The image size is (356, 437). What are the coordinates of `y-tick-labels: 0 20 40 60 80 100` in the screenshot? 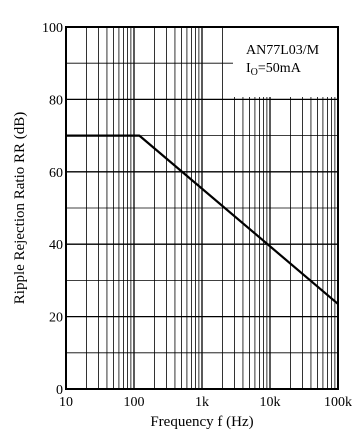 It's located at (52, 209).